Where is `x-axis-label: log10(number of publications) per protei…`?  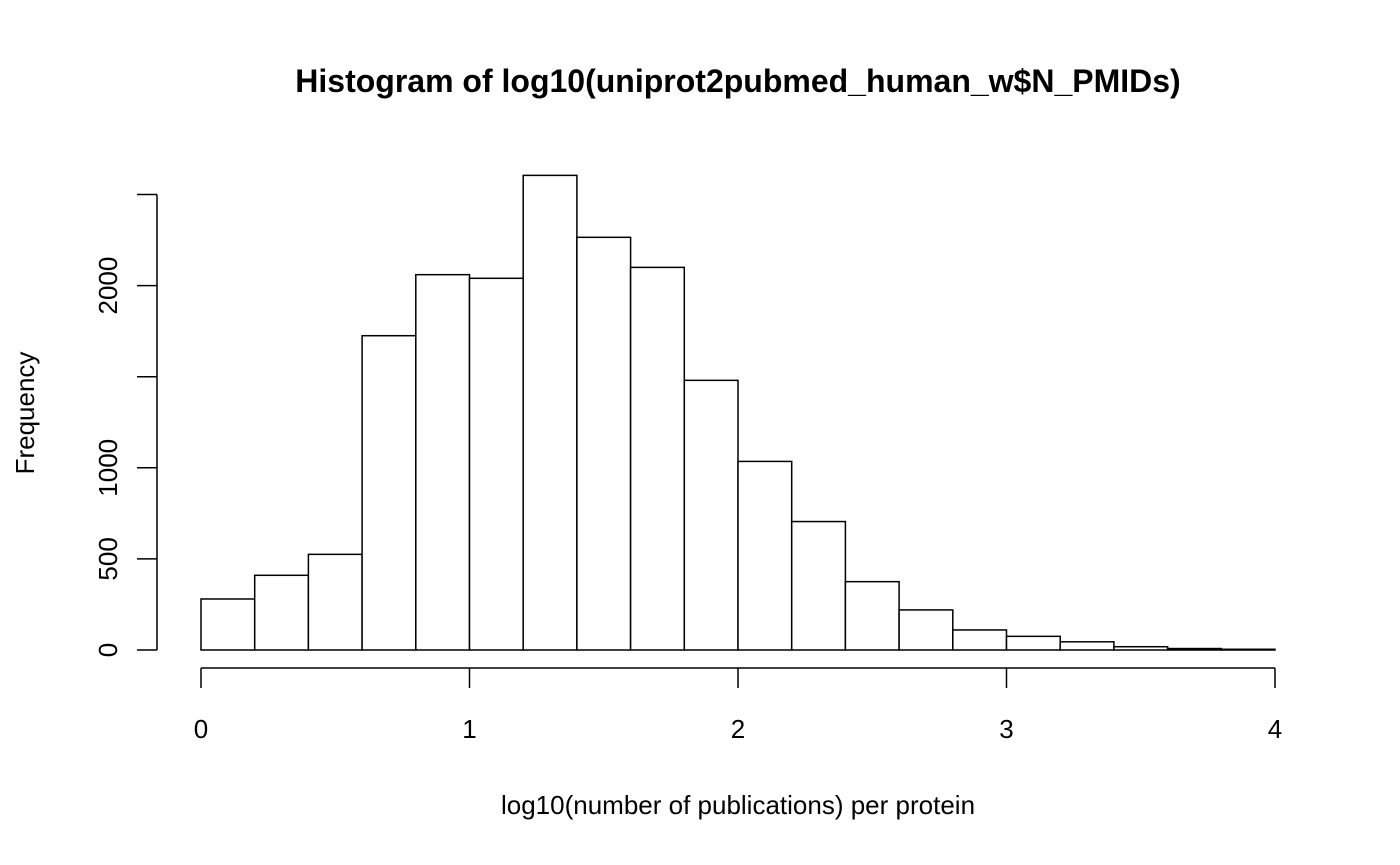 x-axis-label: log10(number of publications) per protei… is located at coordinates (738, 805).